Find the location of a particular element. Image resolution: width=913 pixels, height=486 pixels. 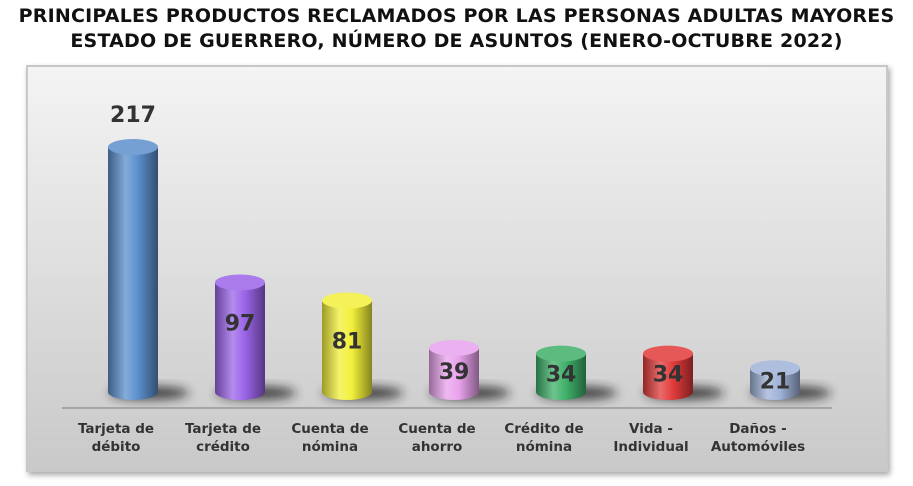

category-label: ahorro is located at coordinates (437, 447).